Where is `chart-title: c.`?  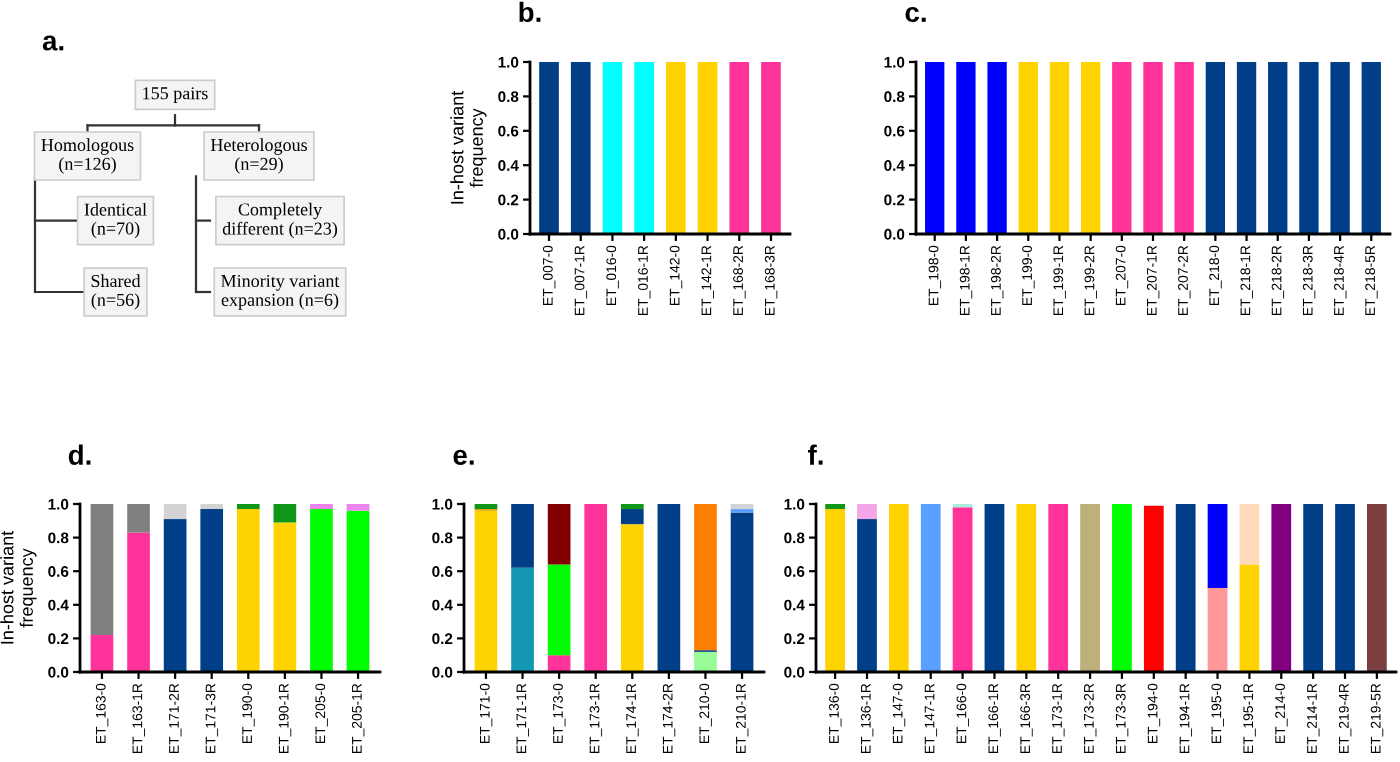
chart-title: c. is located at coordinates (915, 14).